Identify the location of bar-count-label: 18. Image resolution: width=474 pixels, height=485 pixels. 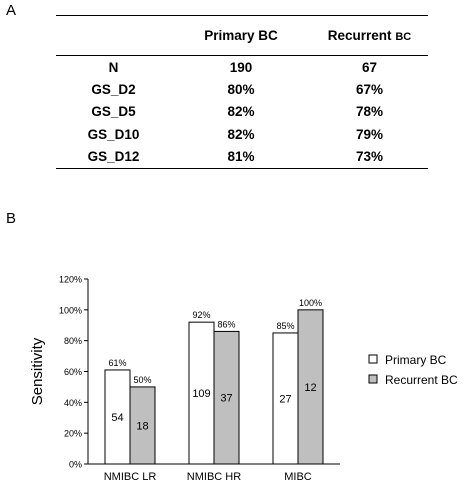
(142, 426).